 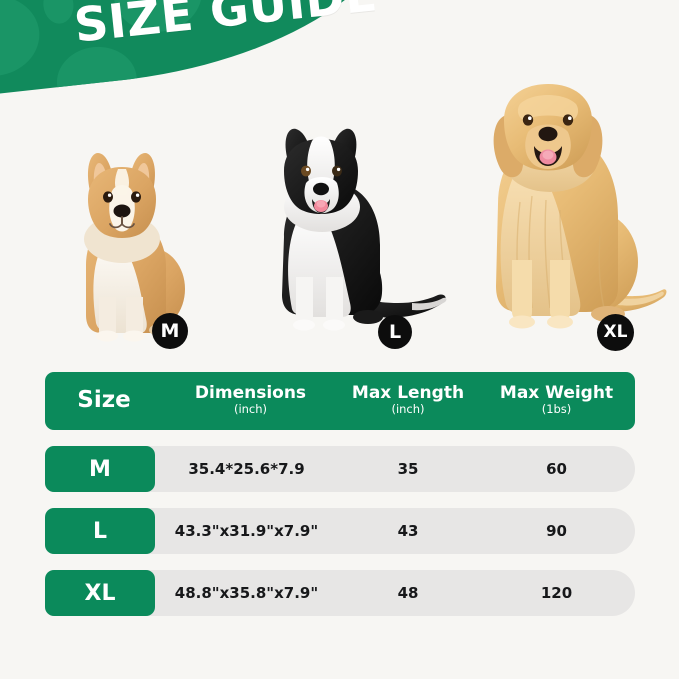 I want to click on header-size-title: Size, so click(x=104, y=400).